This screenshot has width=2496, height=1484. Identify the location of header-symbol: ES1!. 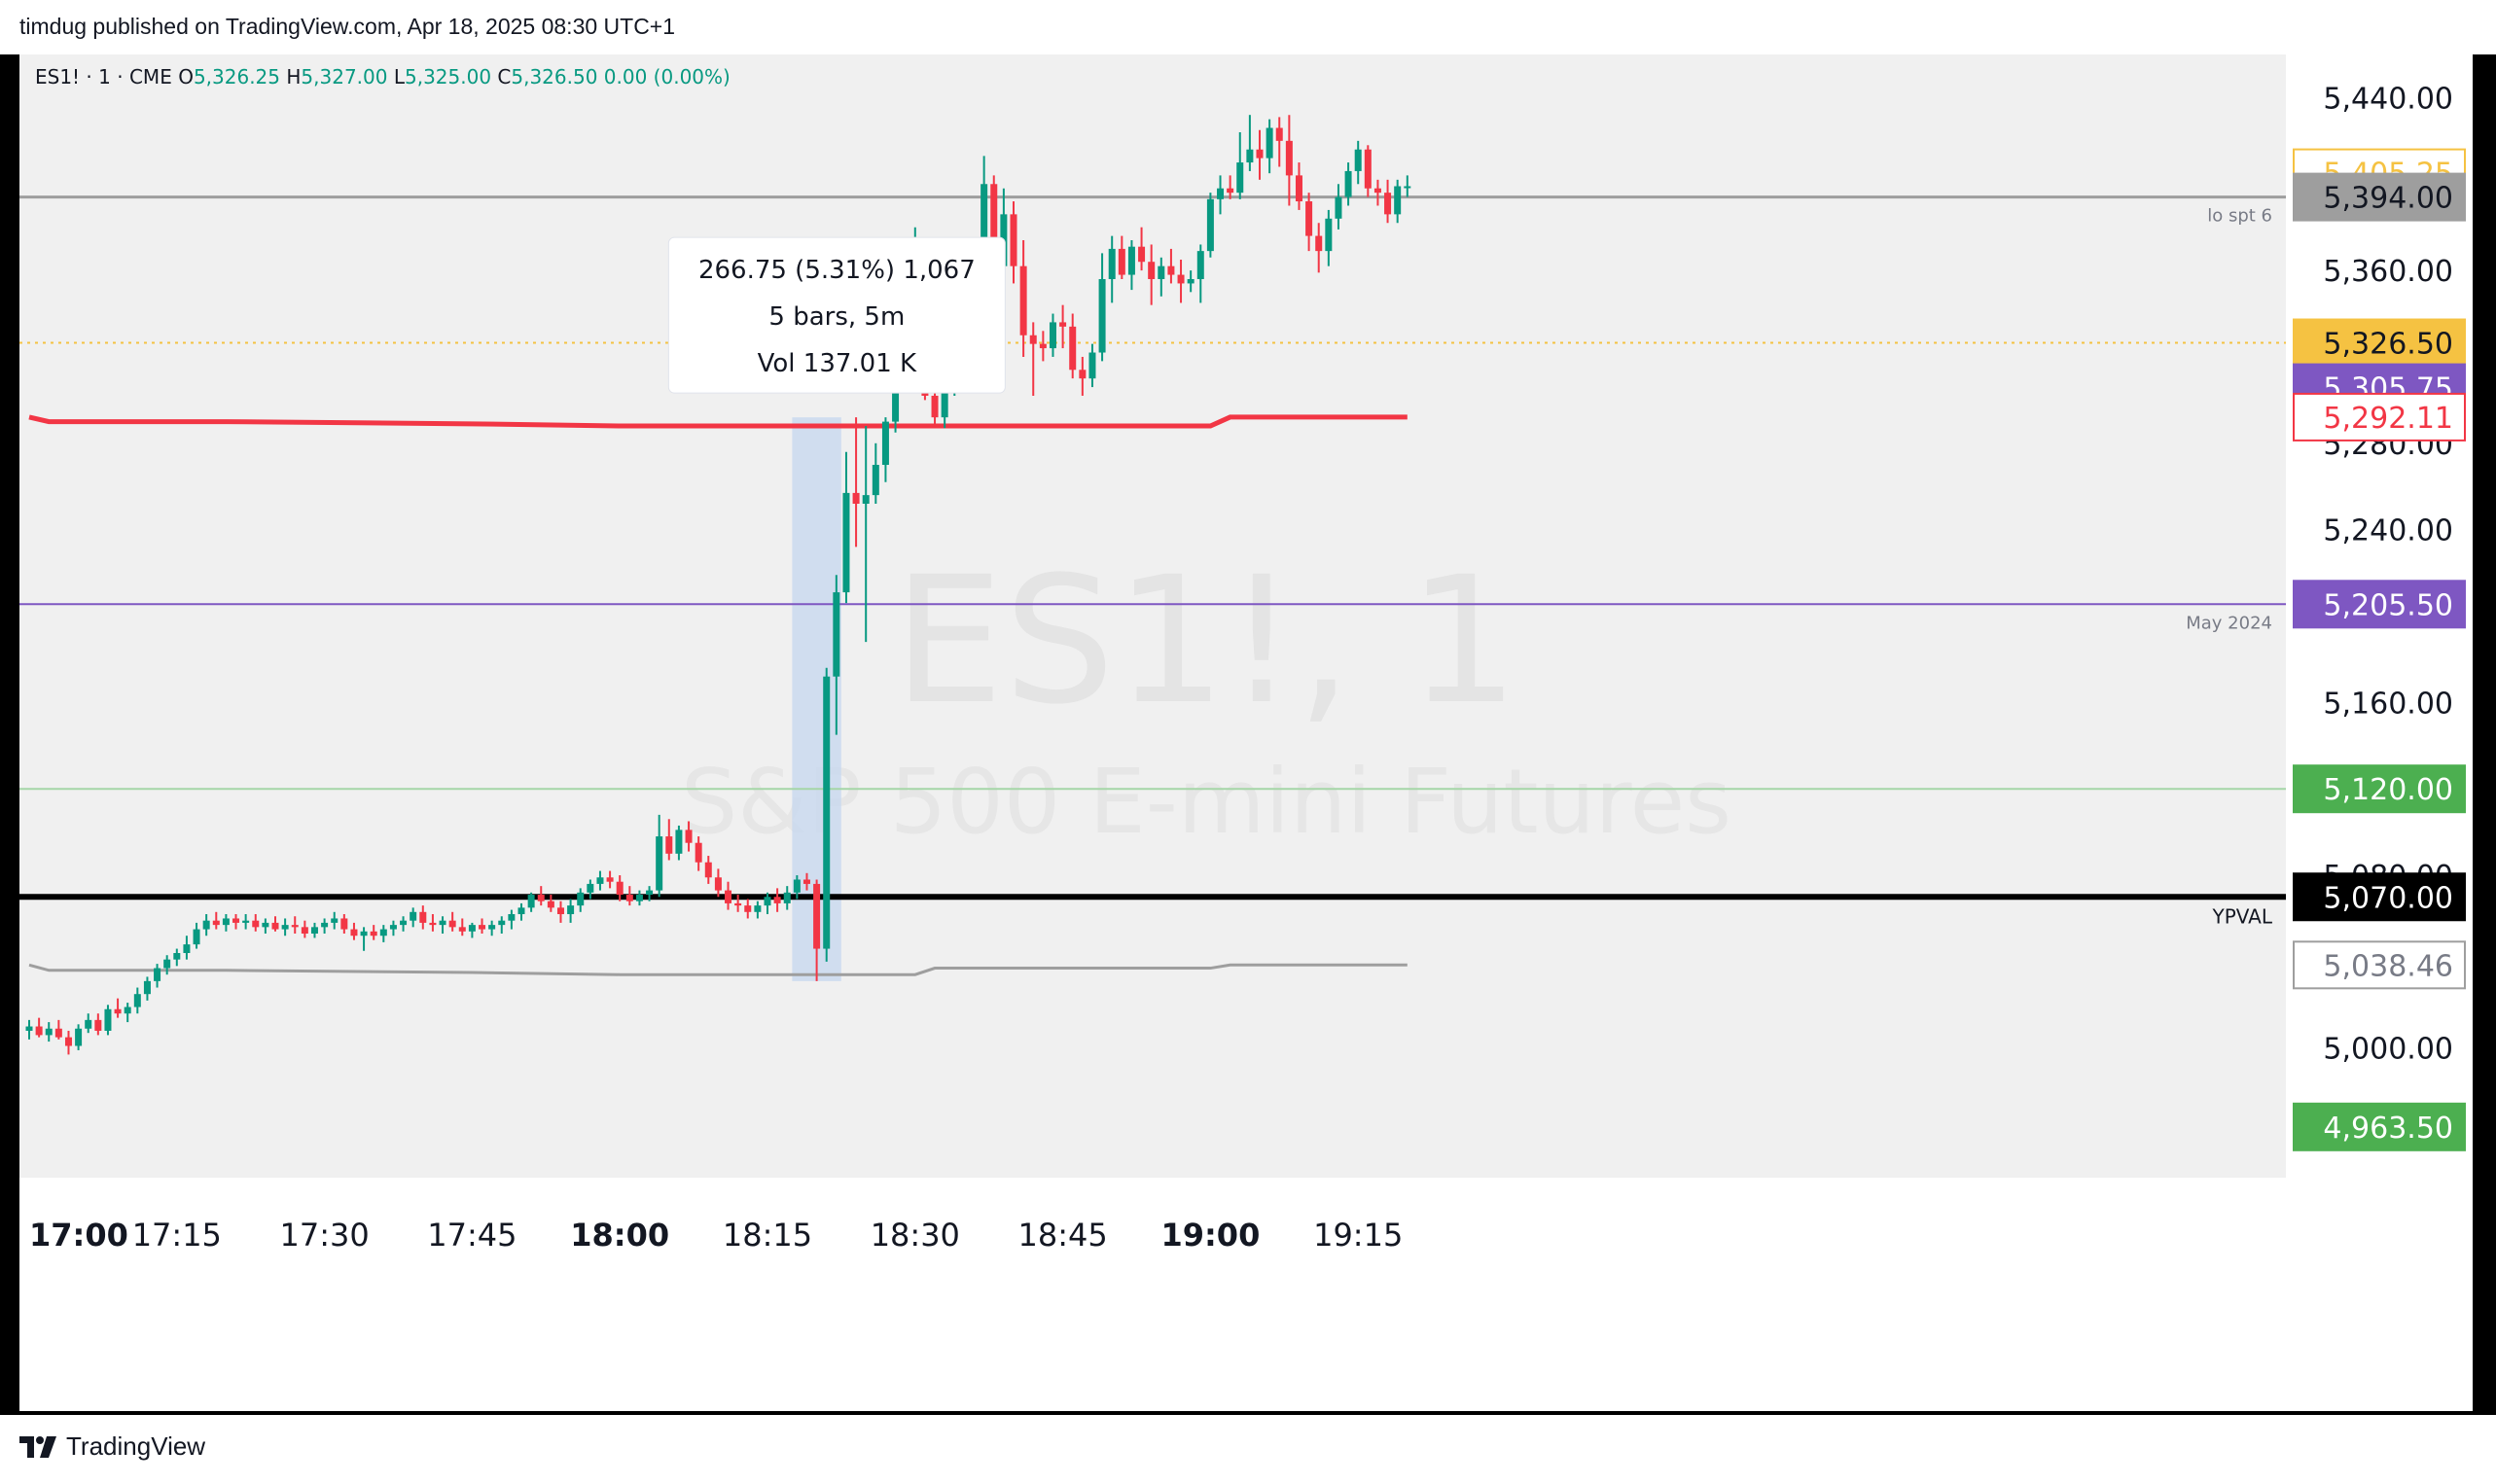
(58, 77).